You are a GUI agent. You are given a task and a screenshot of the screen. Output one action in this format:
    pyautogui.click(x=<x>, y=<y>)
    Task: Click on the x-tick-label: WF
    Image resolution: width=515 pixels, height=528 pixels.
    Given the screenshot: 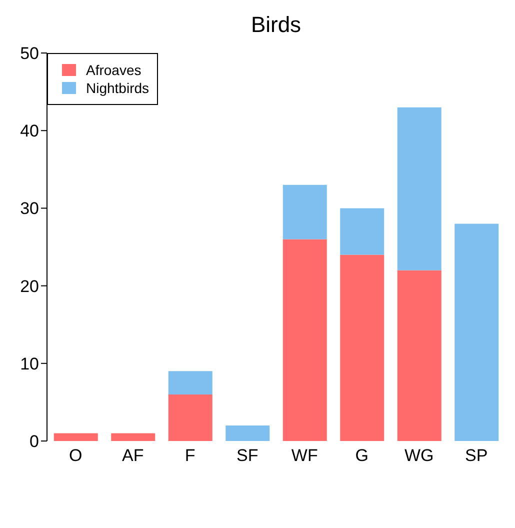 What is the action you would take?
    pyautogui.click(x=304, y=456)
    